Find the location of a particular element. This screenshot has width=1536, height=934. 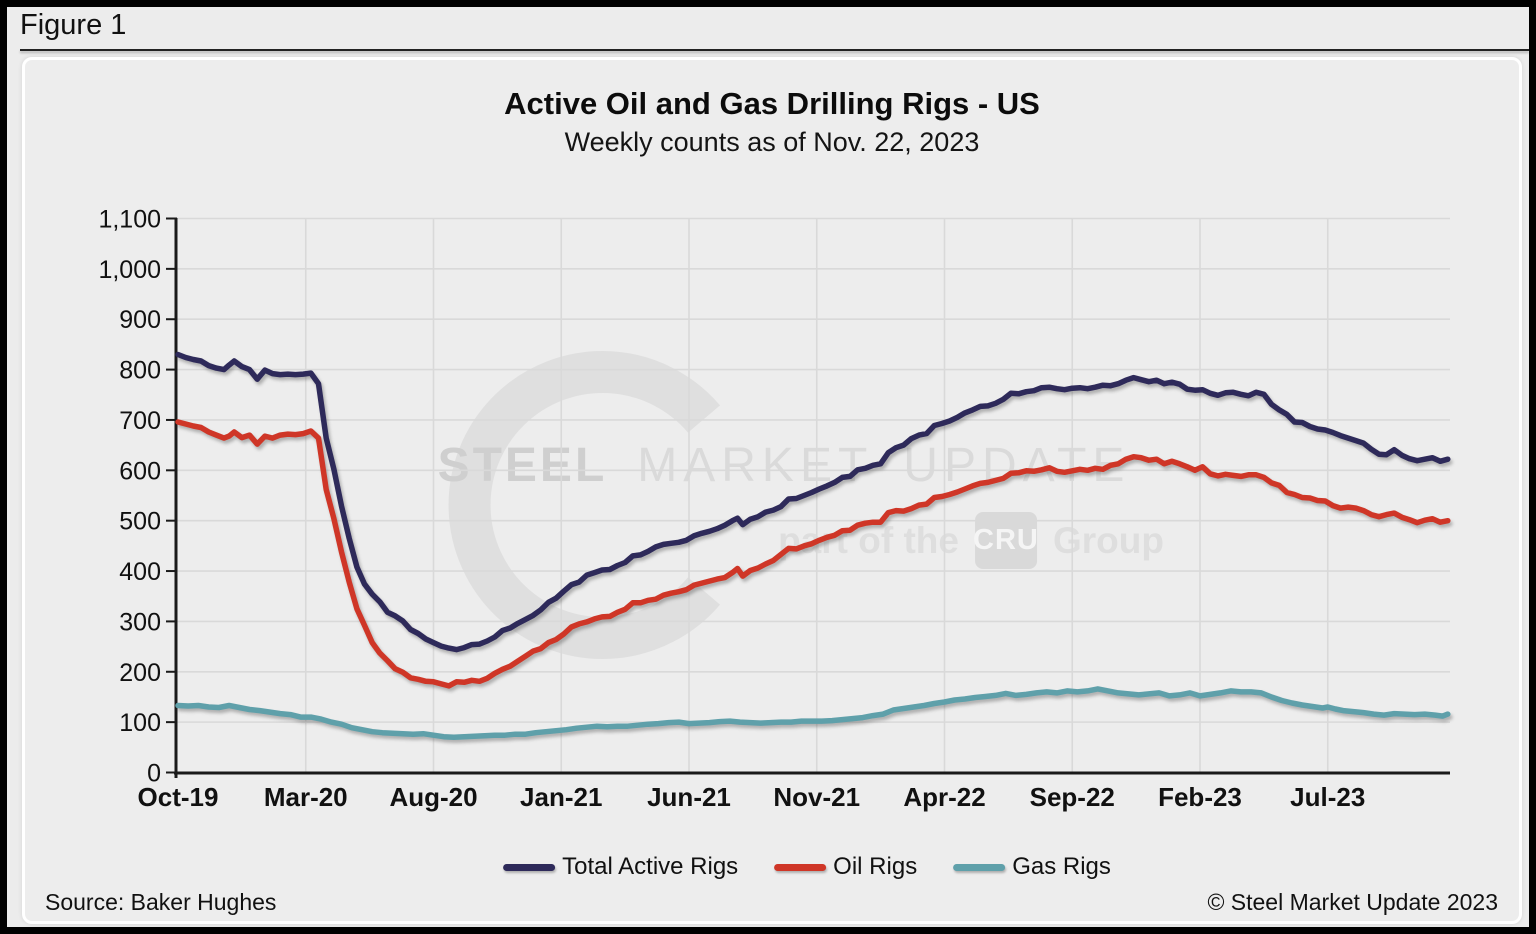

y-axis-label: 200 is located at coordinates (140, 673).